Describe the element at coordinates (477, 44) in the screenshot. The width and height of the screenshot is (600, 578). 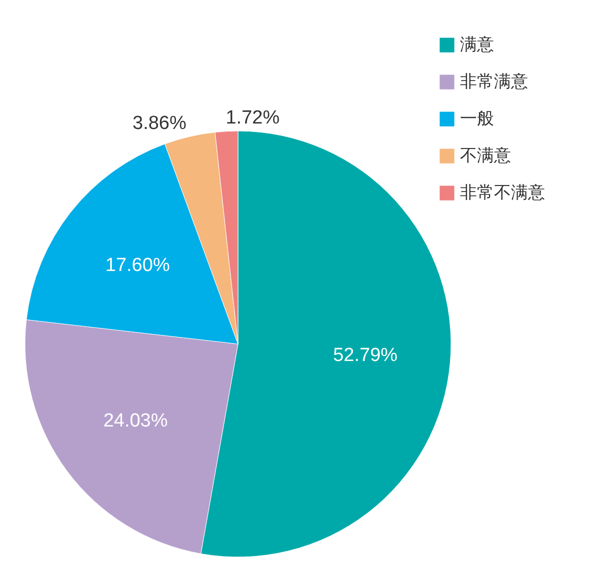
I see `legend-label: 满意` at that location.